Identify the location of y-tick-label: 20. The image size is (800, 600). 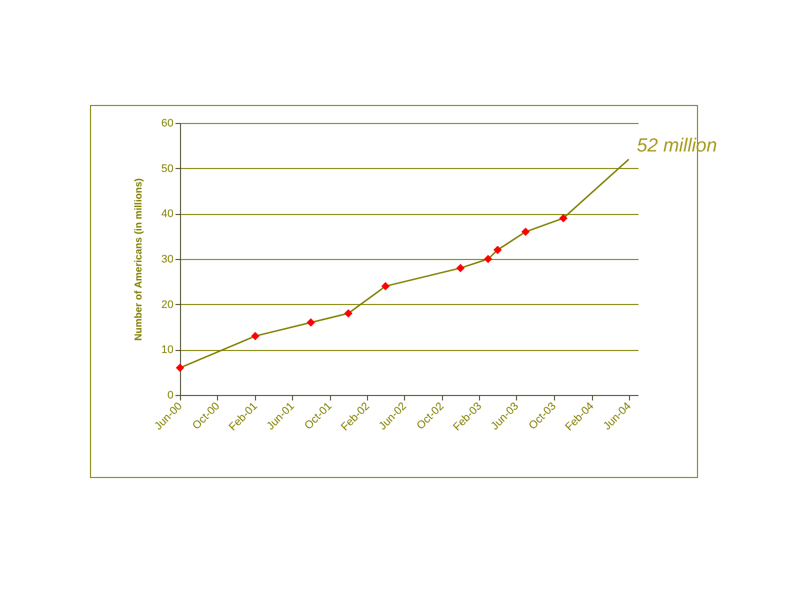
(167, 304).